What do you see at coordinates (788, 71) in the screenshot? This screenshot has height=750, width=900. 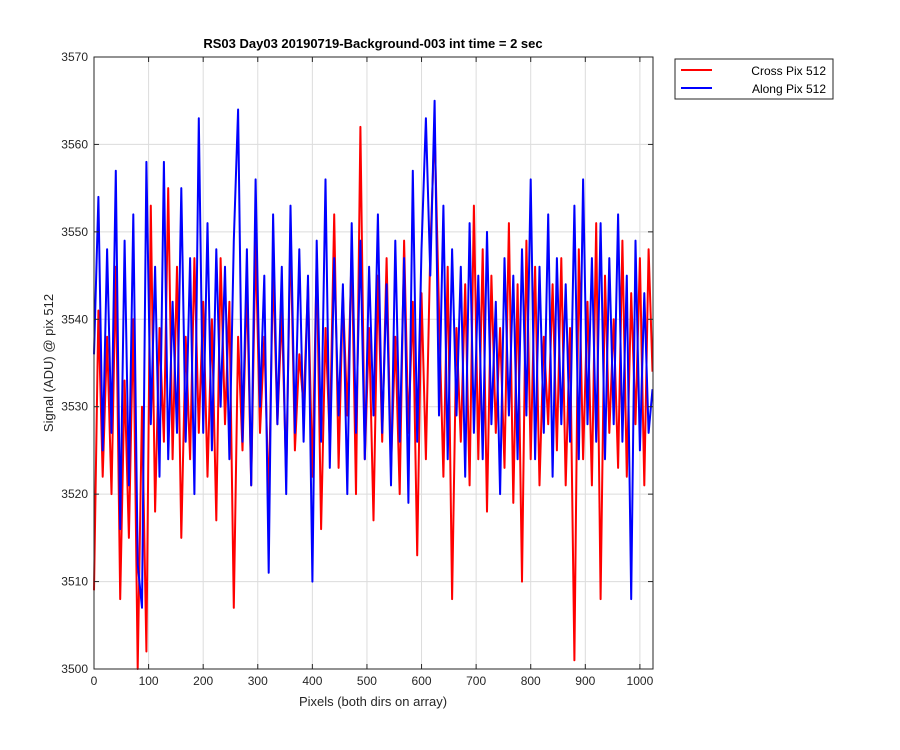 I see `legend-label-cross: Cross Pix 512` at bounding box center [788, 71].